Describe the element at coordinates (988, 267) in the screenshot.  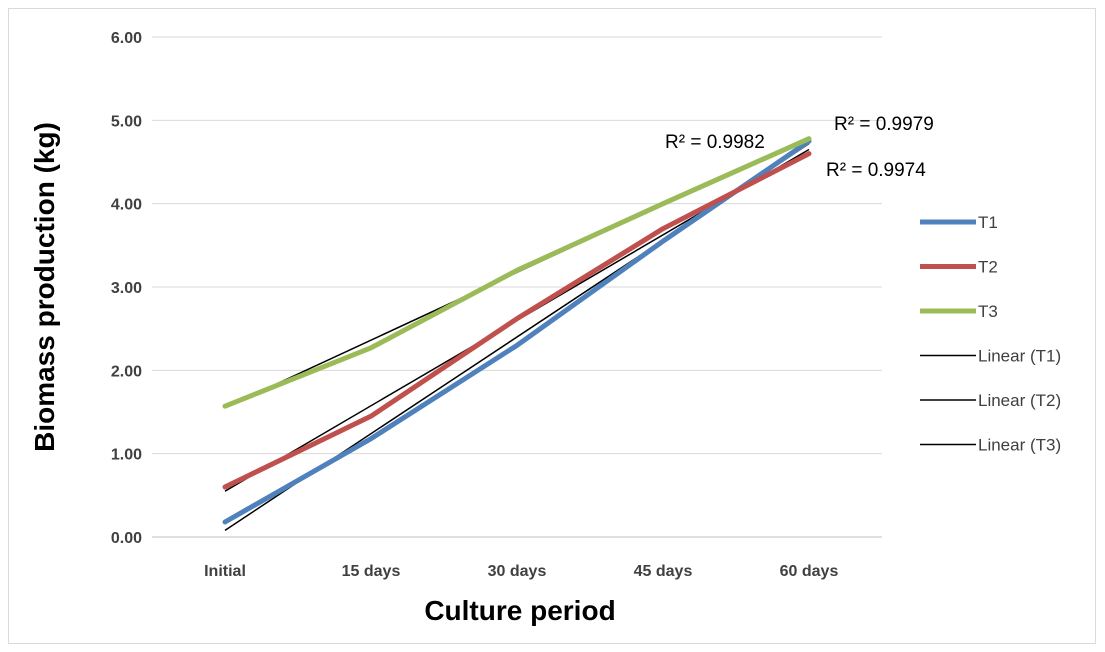
I see `legend-entry: T2` at that location.